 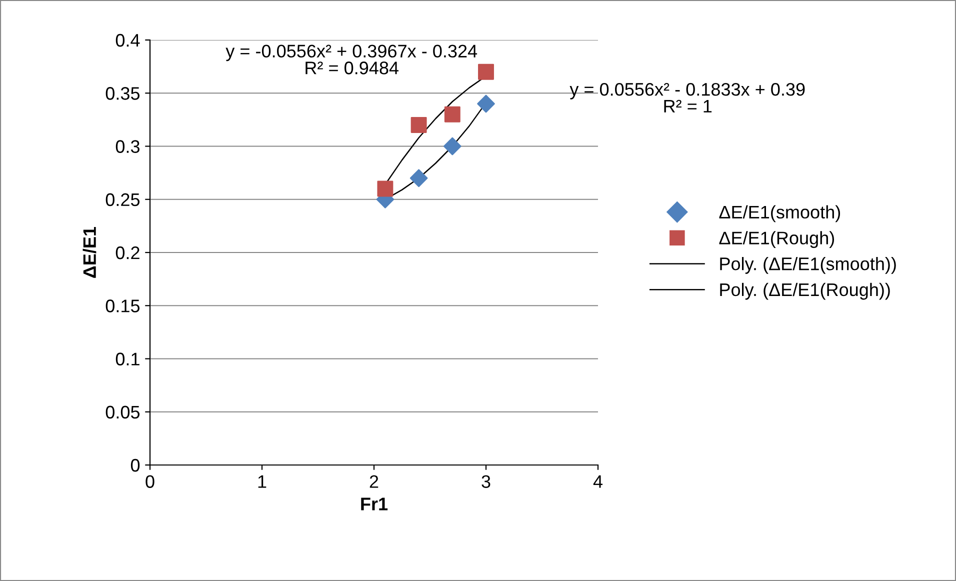 What do you see at coordinates (123, 199) in the screenshot?
I see `y-tick-label: 0.25` at bounding box center [123, 199].